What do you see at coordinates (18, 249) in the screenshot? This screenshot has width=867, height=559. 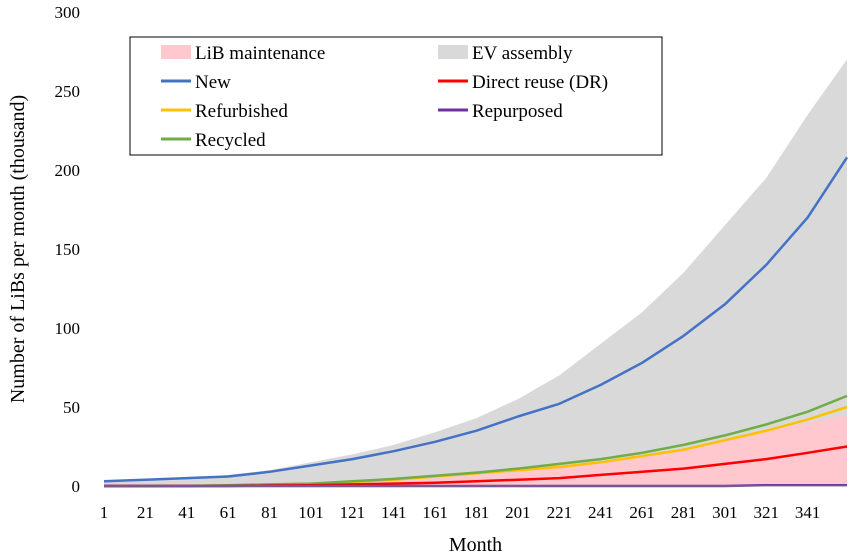 I see `y-axis-title: Number of LiBs per month (thousand)` at bounding box center [18, 249].